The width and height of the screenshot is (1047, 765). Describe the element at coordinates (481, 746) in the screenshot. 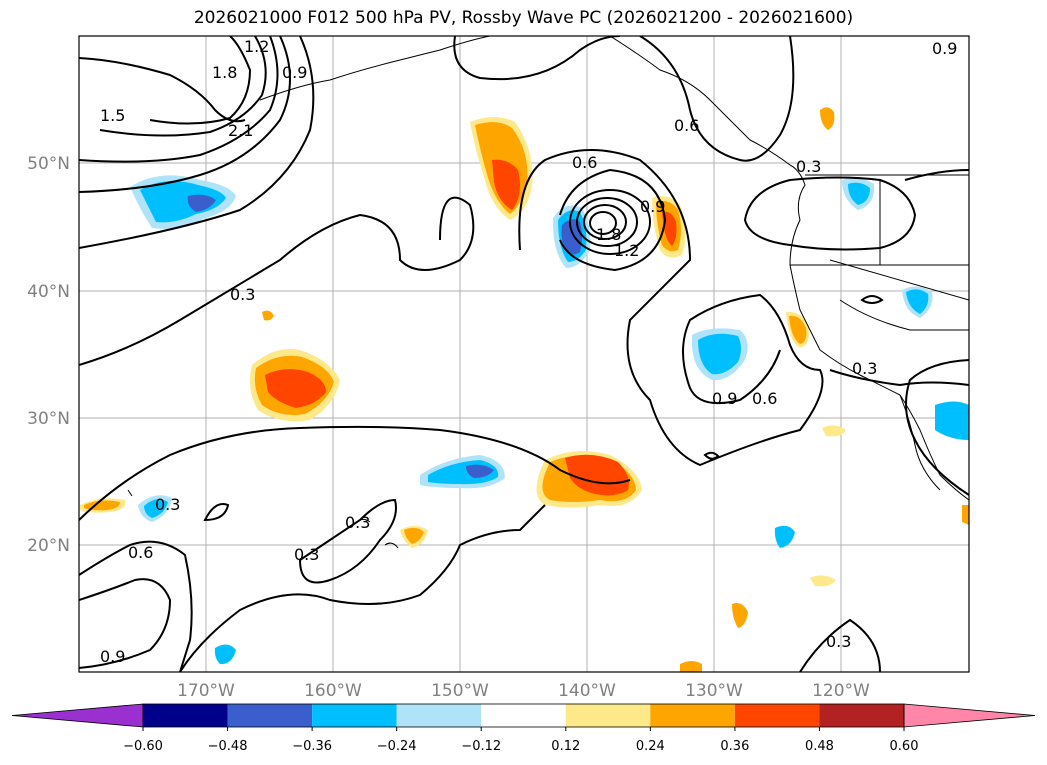

I see `colorbar-tick-label: −0.12` at that location.